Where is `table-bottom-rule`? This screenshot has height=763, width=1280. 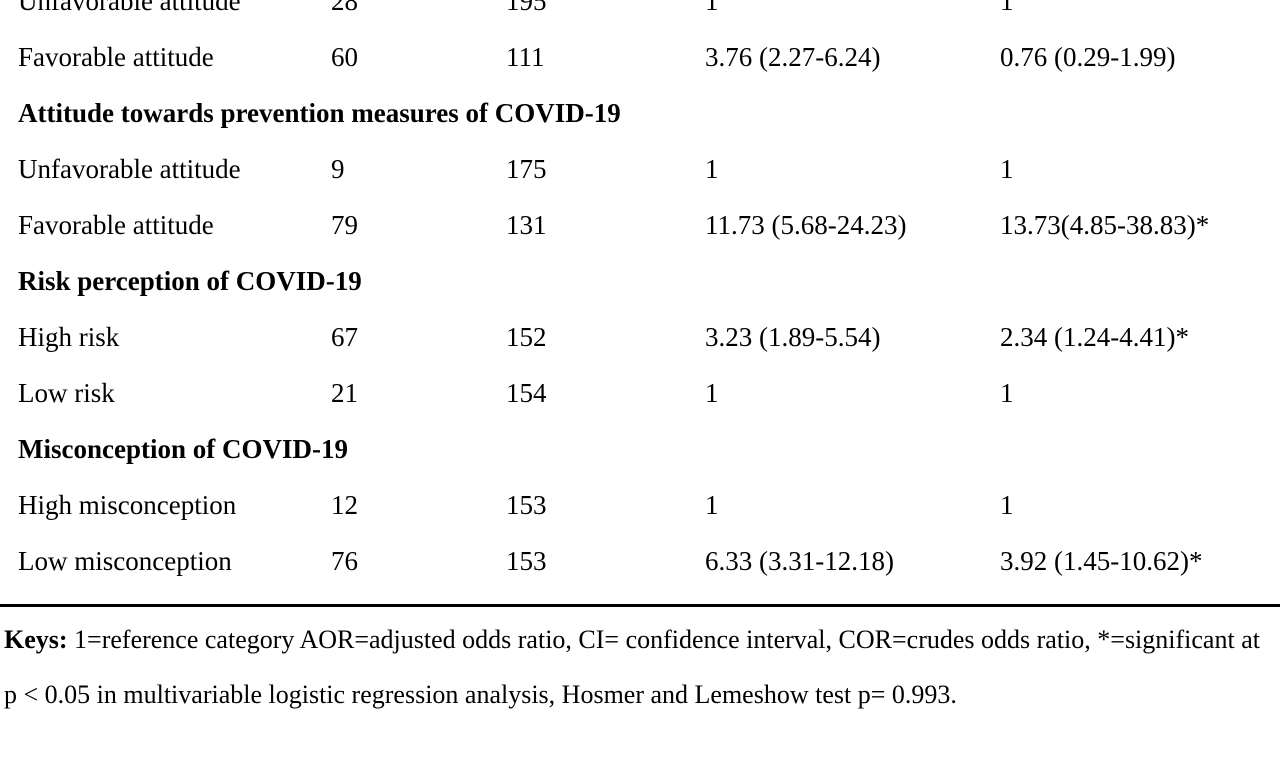 table-bottom-rule is located at coordinates (640, 605).